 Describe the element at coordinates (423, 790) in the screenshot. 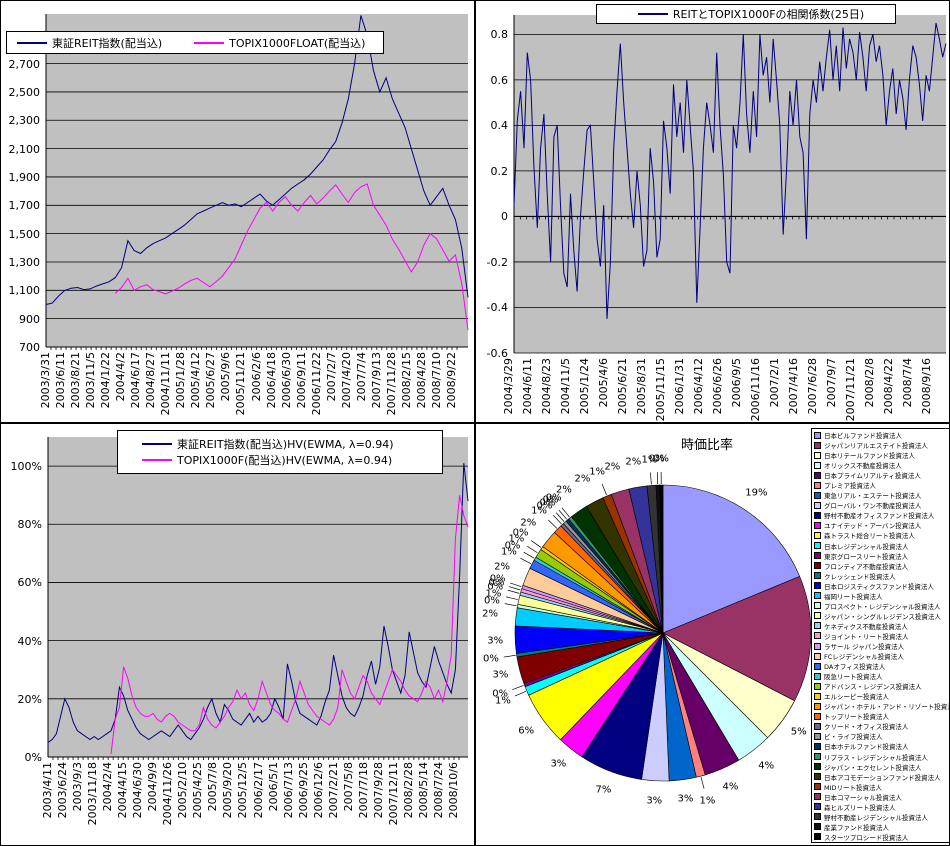

I see `x-axis-label: 2008/5/14` at that location.